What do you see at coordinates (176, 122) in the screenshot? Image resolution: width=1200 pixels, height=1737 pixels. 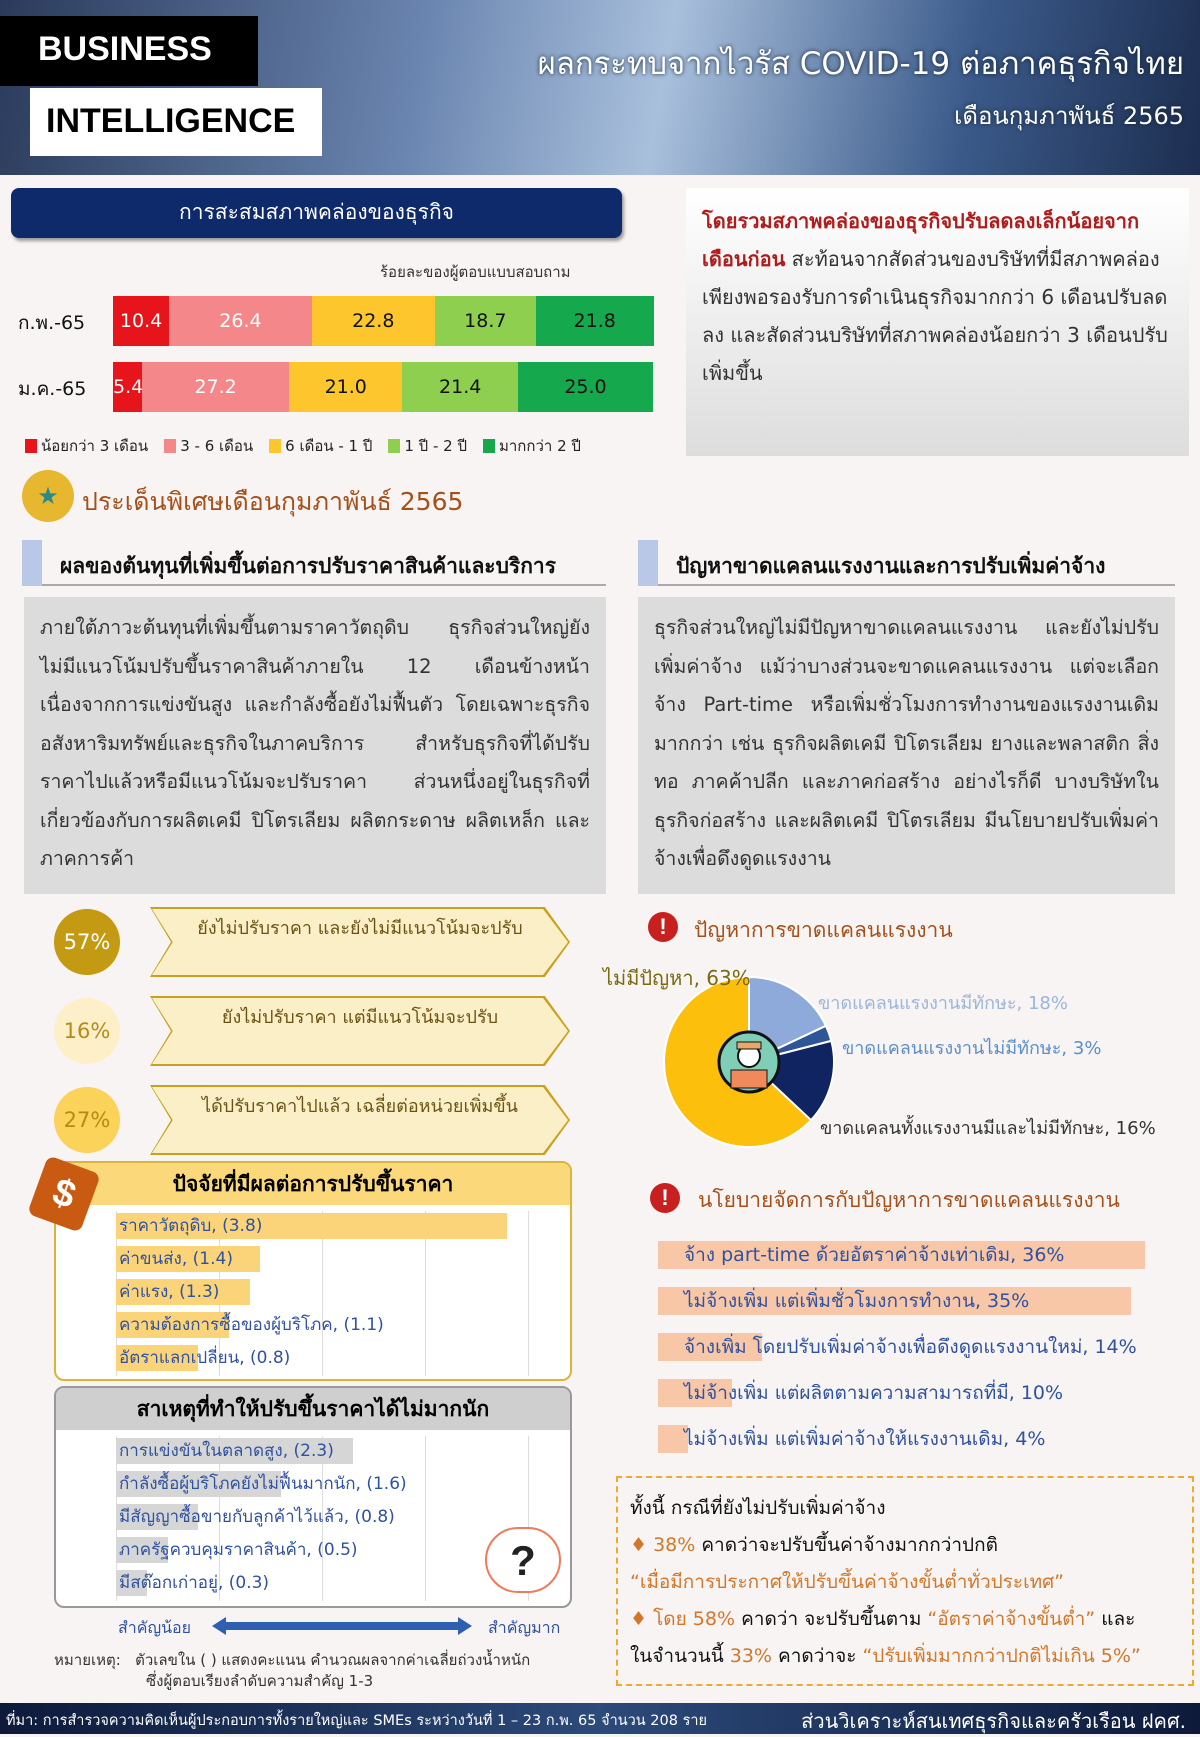 I see `logo-intelligence: INTELLIGENCE` at bounding box center [176, 122].